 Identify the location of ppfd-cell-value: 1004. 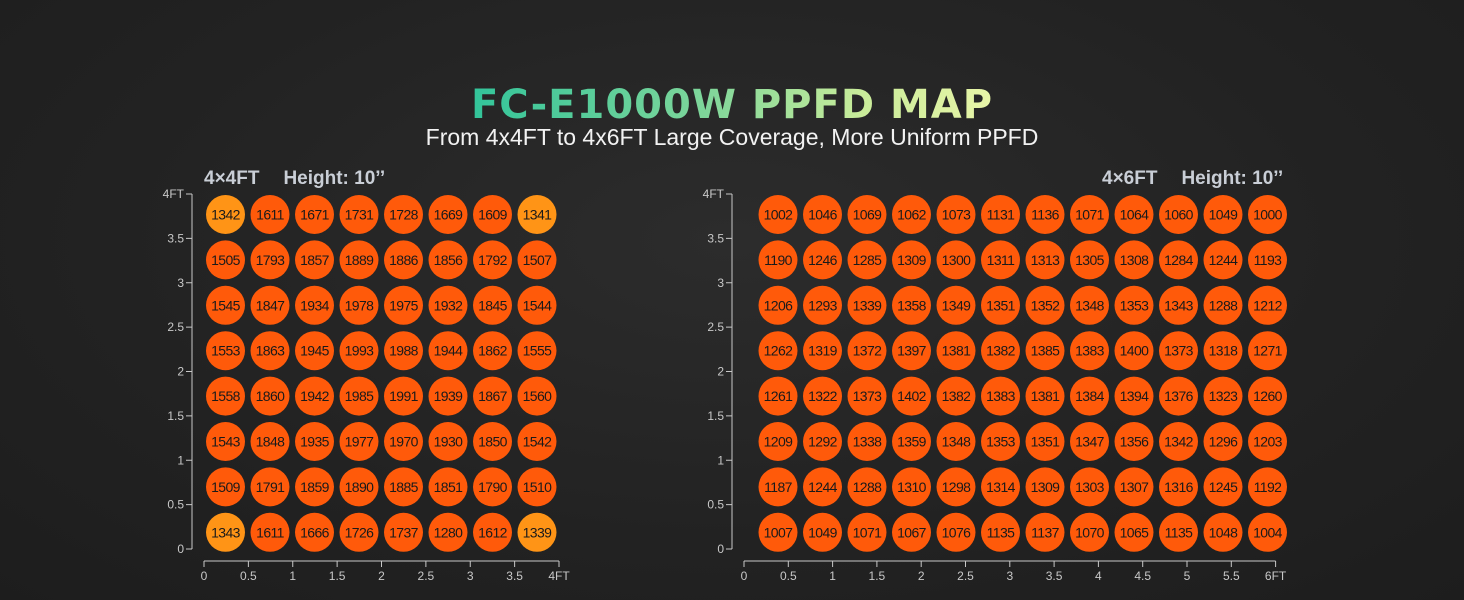
(1268, 532).